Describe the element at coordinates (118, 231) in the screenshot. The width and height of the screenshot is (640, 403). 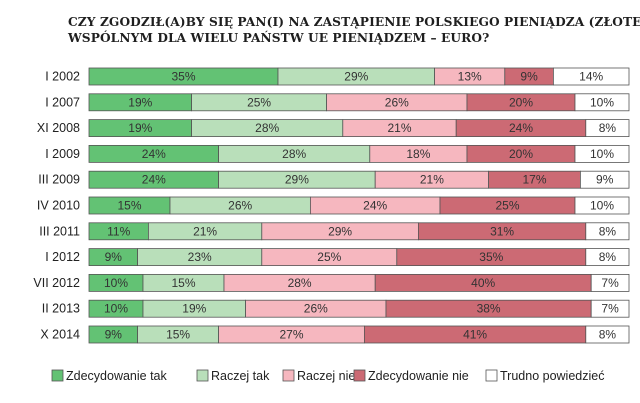
I see `data-label: 11%` at that location.